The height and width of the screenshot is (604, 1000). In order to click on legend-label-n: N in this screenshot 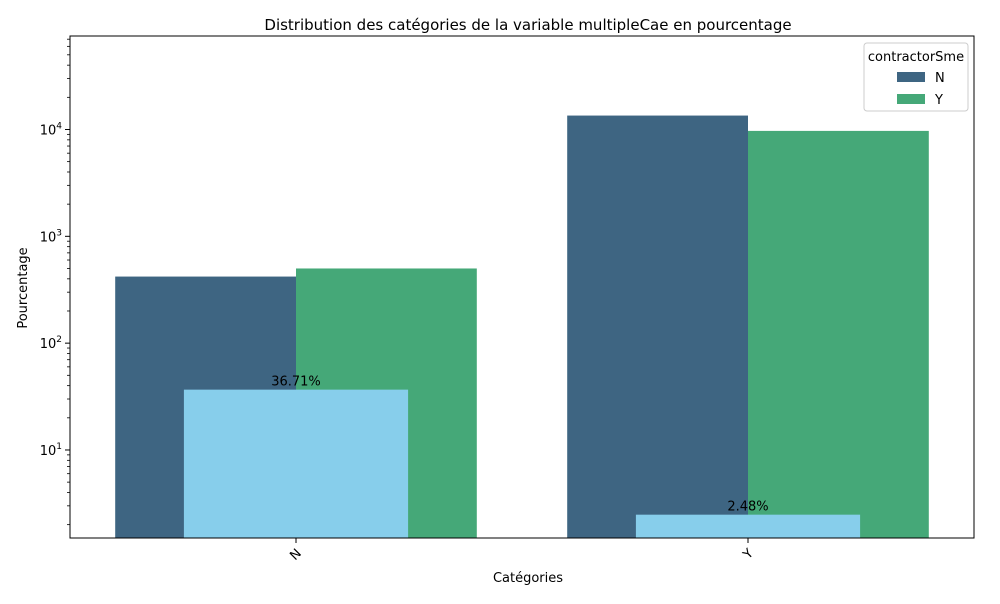, I will do `click(940, 78)`.